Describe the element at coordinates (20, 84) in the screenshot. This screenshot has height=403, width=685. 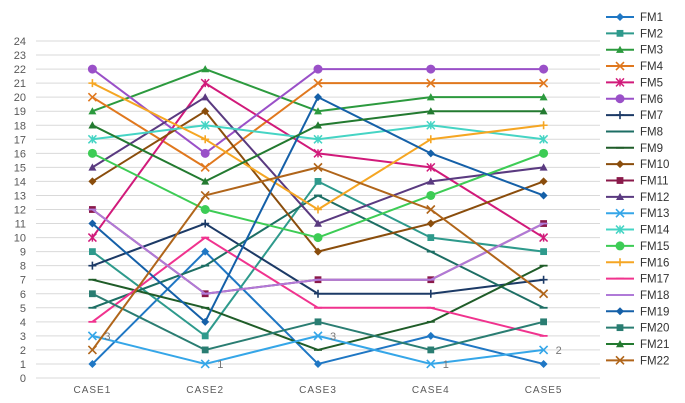
I see `y-tick-label: 21` at that location.